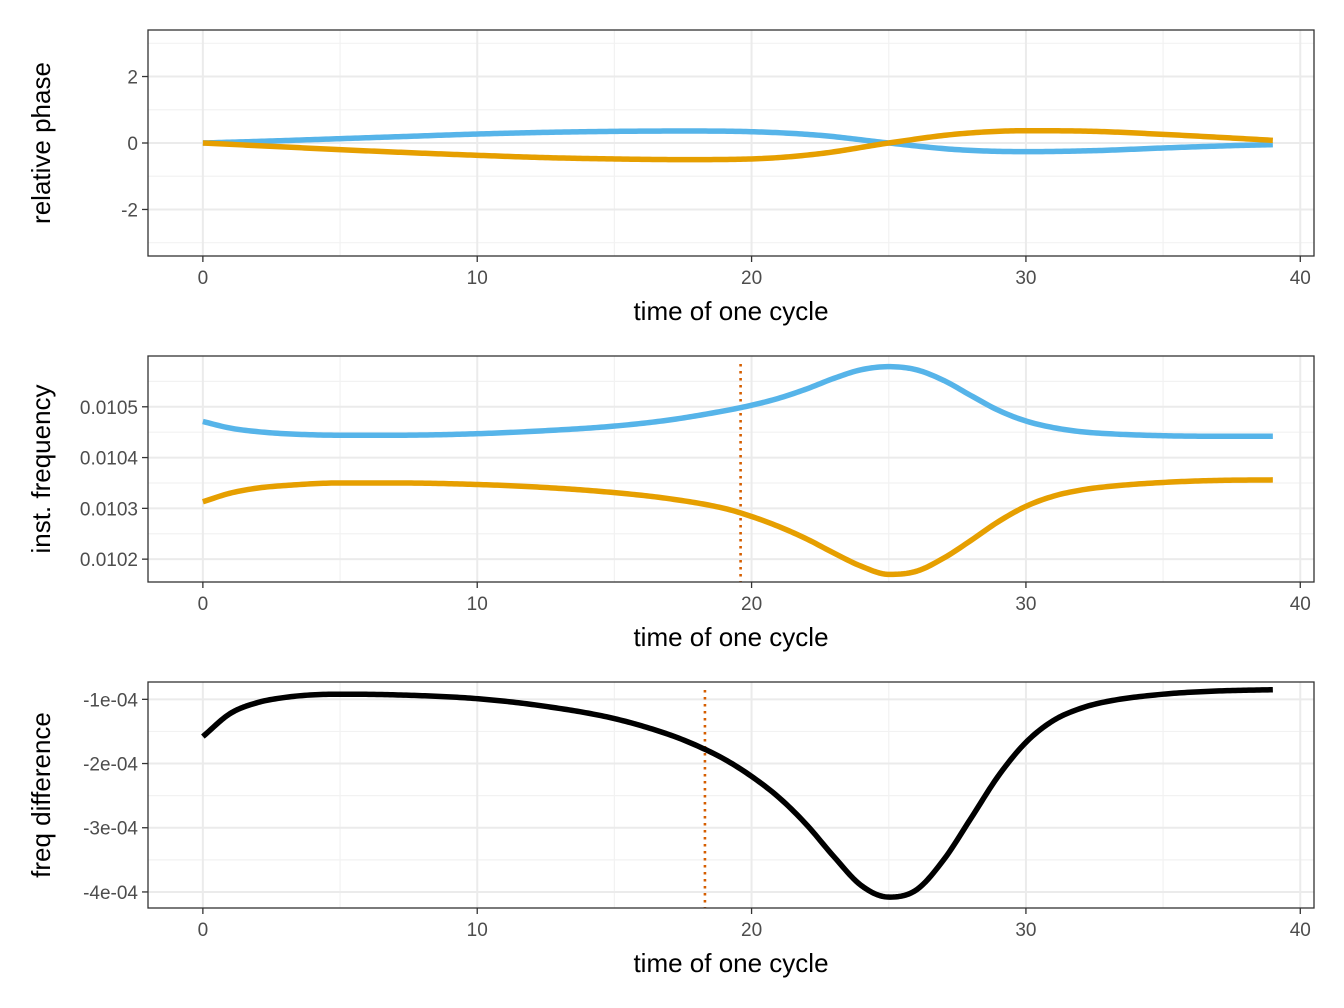 The image size is (1344, 1008). Describe the element at coordinates (41, 795) in the screenshot. I see `y-axis-title: freq difference` at that location.